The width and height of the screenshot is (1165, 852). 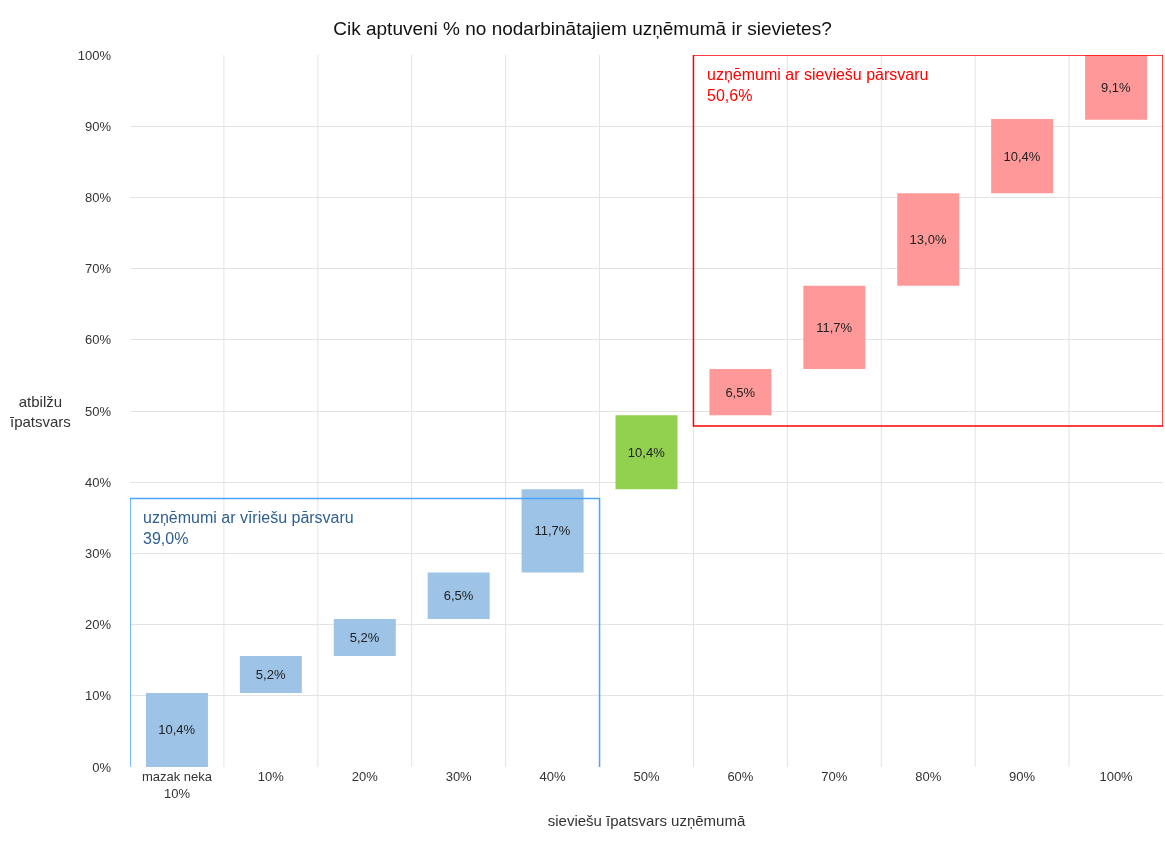 I want to click on x-tick-label: 20%, so click(x=365, y=776).